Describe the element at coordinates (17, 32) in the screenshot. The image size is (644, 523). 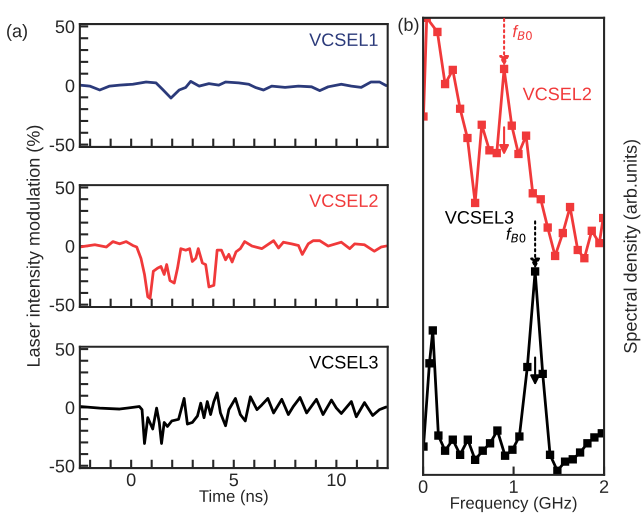
I see `text: (a)` at that location.